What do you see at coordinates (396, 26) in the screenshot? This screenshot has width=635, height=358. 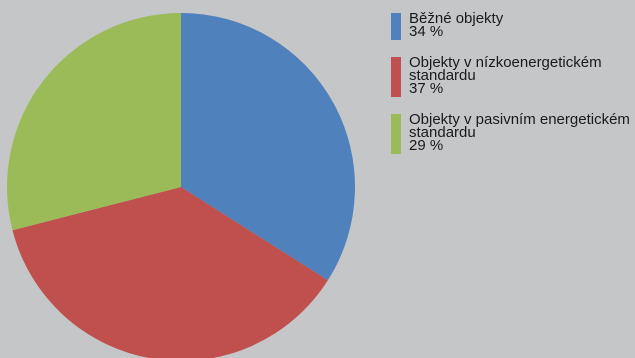 I see `legend-swatch-bezne` at bounding box center [396, 26].